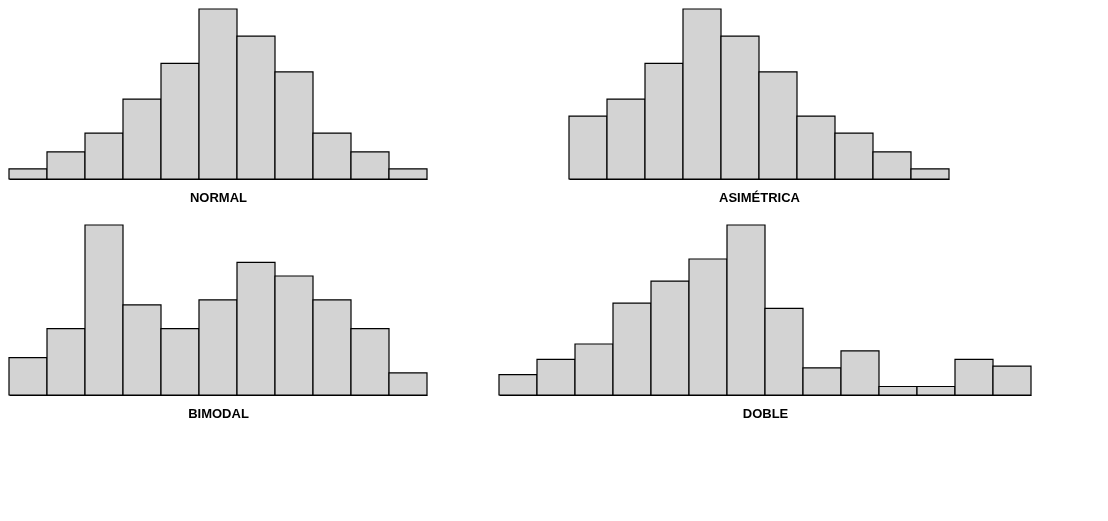  Describe the element at coordinates (218, 197) in the screenshot. I see `x-axis-title: NORMAL` at that location.